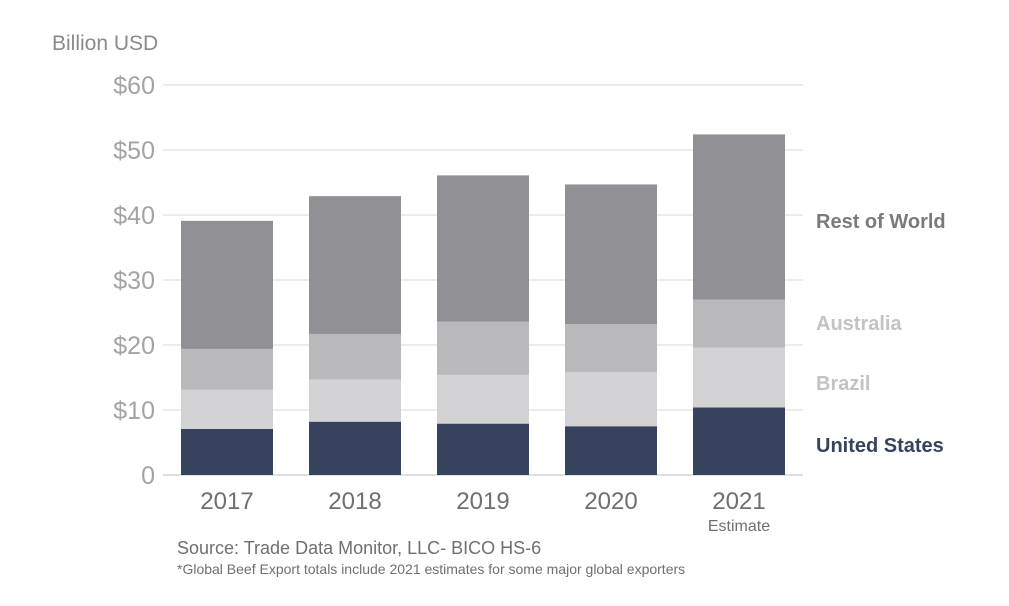  Describe the element at coordinates (134, 86) in the screenshot. I see `y-tick-label: $60` at that location.